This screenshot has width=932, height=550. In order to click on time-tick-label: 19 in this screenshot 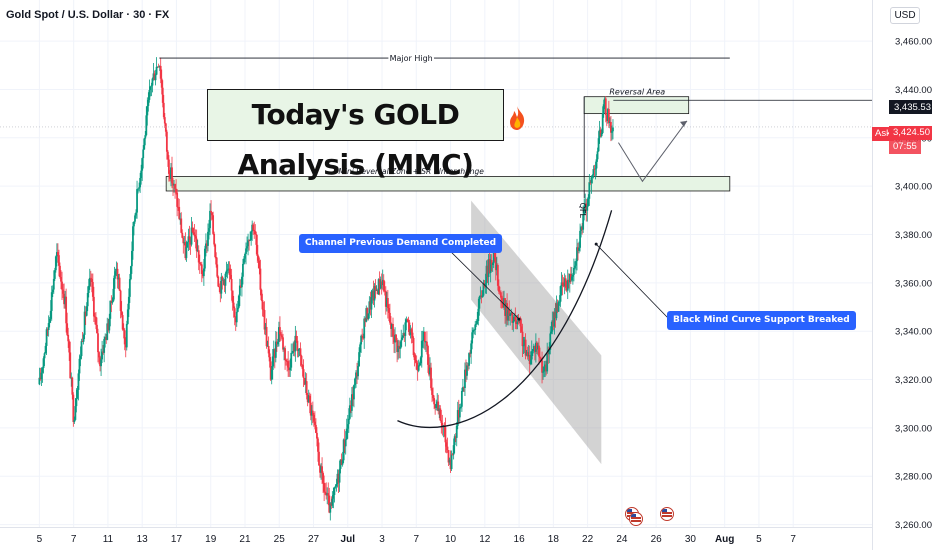, I will do `click(211, 539)`.